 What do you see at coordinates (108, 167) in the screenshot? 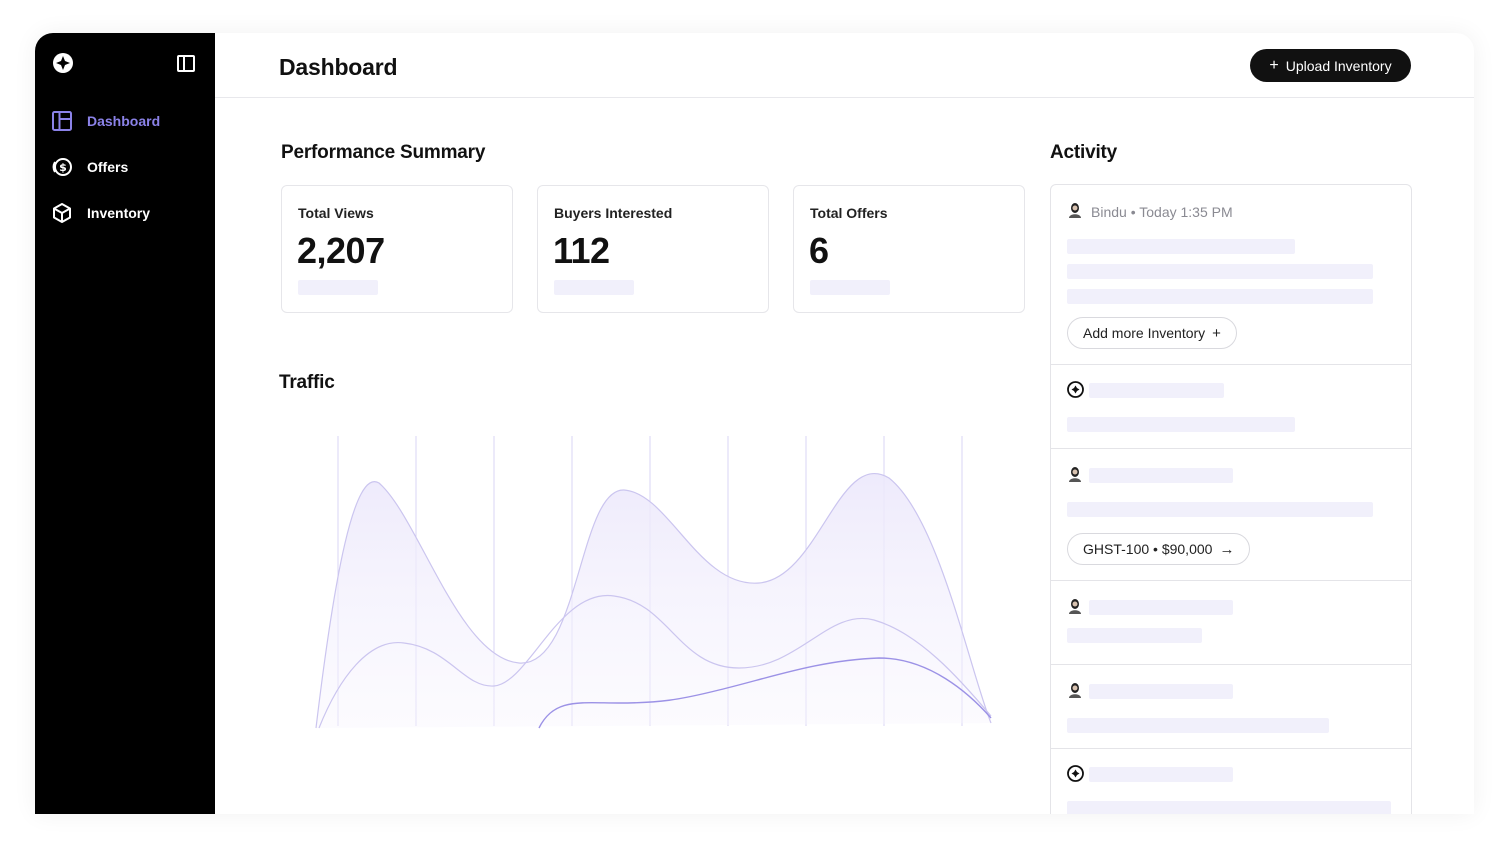
I see `sidebar-item-label: Offers` at bounding box center [108, 167].